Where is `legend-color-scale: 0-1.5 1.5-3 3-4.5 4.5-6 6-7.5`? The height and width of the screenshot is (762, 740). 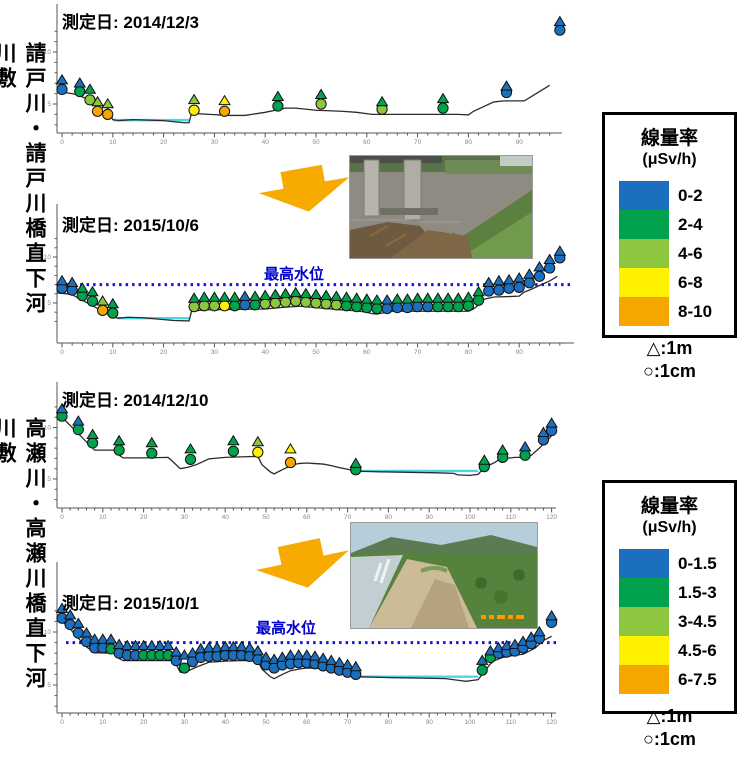
legend-color-scale: 0-1.5 1.5-3 3-4.5 4.5-6 6-7.5 is located at coordinates (676, 621).